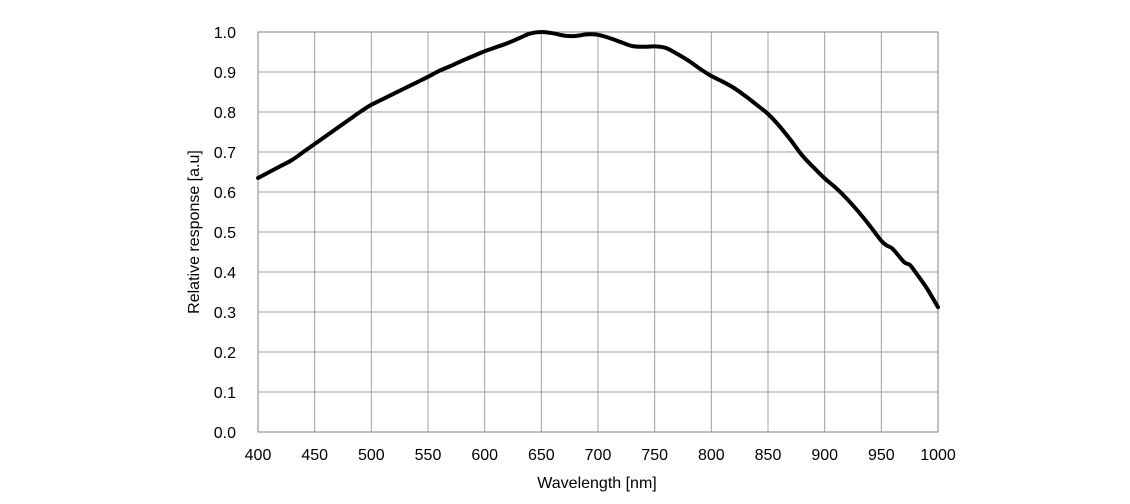  What do you see at coordinates (824, 455) in the screenshot?
I see `x-tick-label: 900` at bounding box center [824, 455].